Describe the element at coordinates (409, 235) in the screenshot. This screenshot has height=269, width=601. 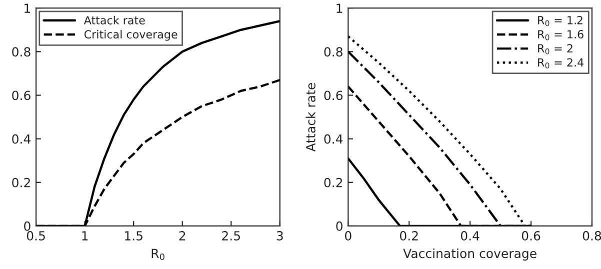
I see `x-tick-label: 0.2` at that location.